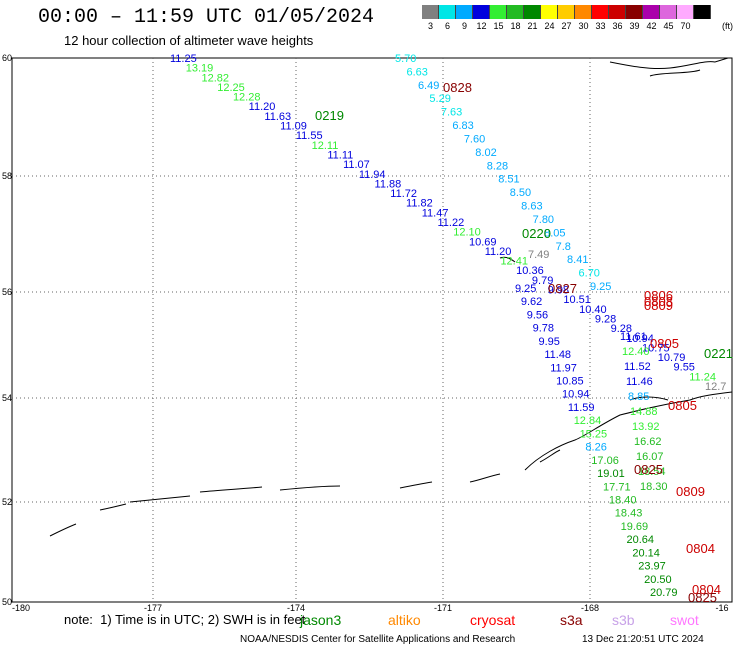 The width and height of the screenshot is (740, 650). Describe the element at coordinates (430, 26) in the screenshot. I see `scale-label: 3` at that location.